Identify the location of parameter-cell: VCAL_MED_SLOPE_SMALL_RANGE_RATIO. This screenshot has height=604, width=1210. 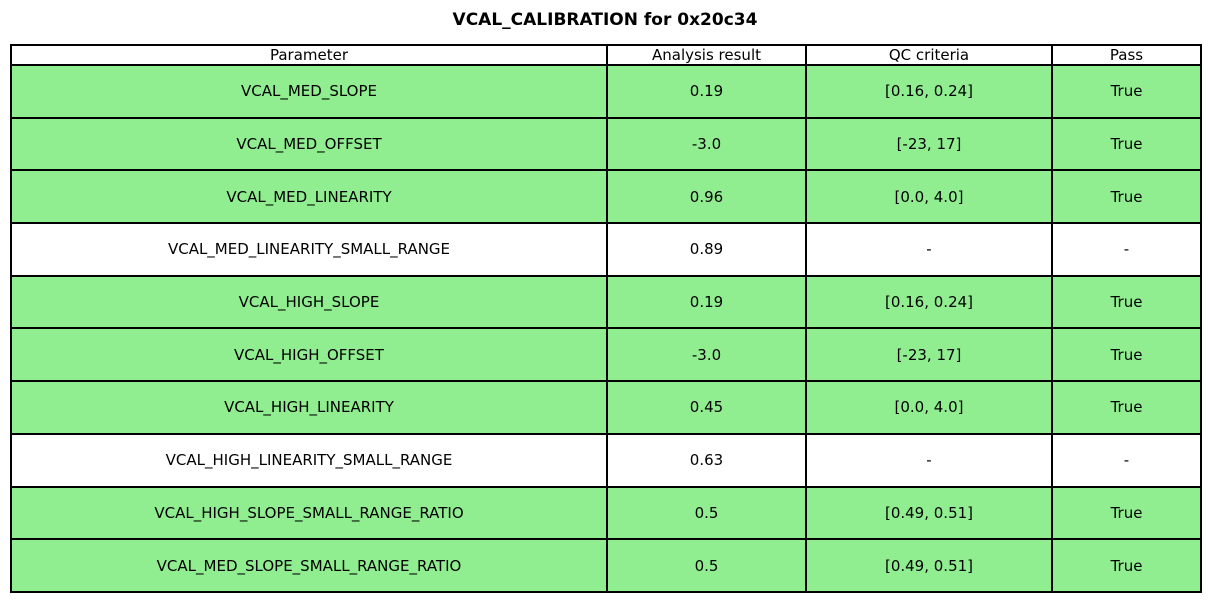
(309, 565).